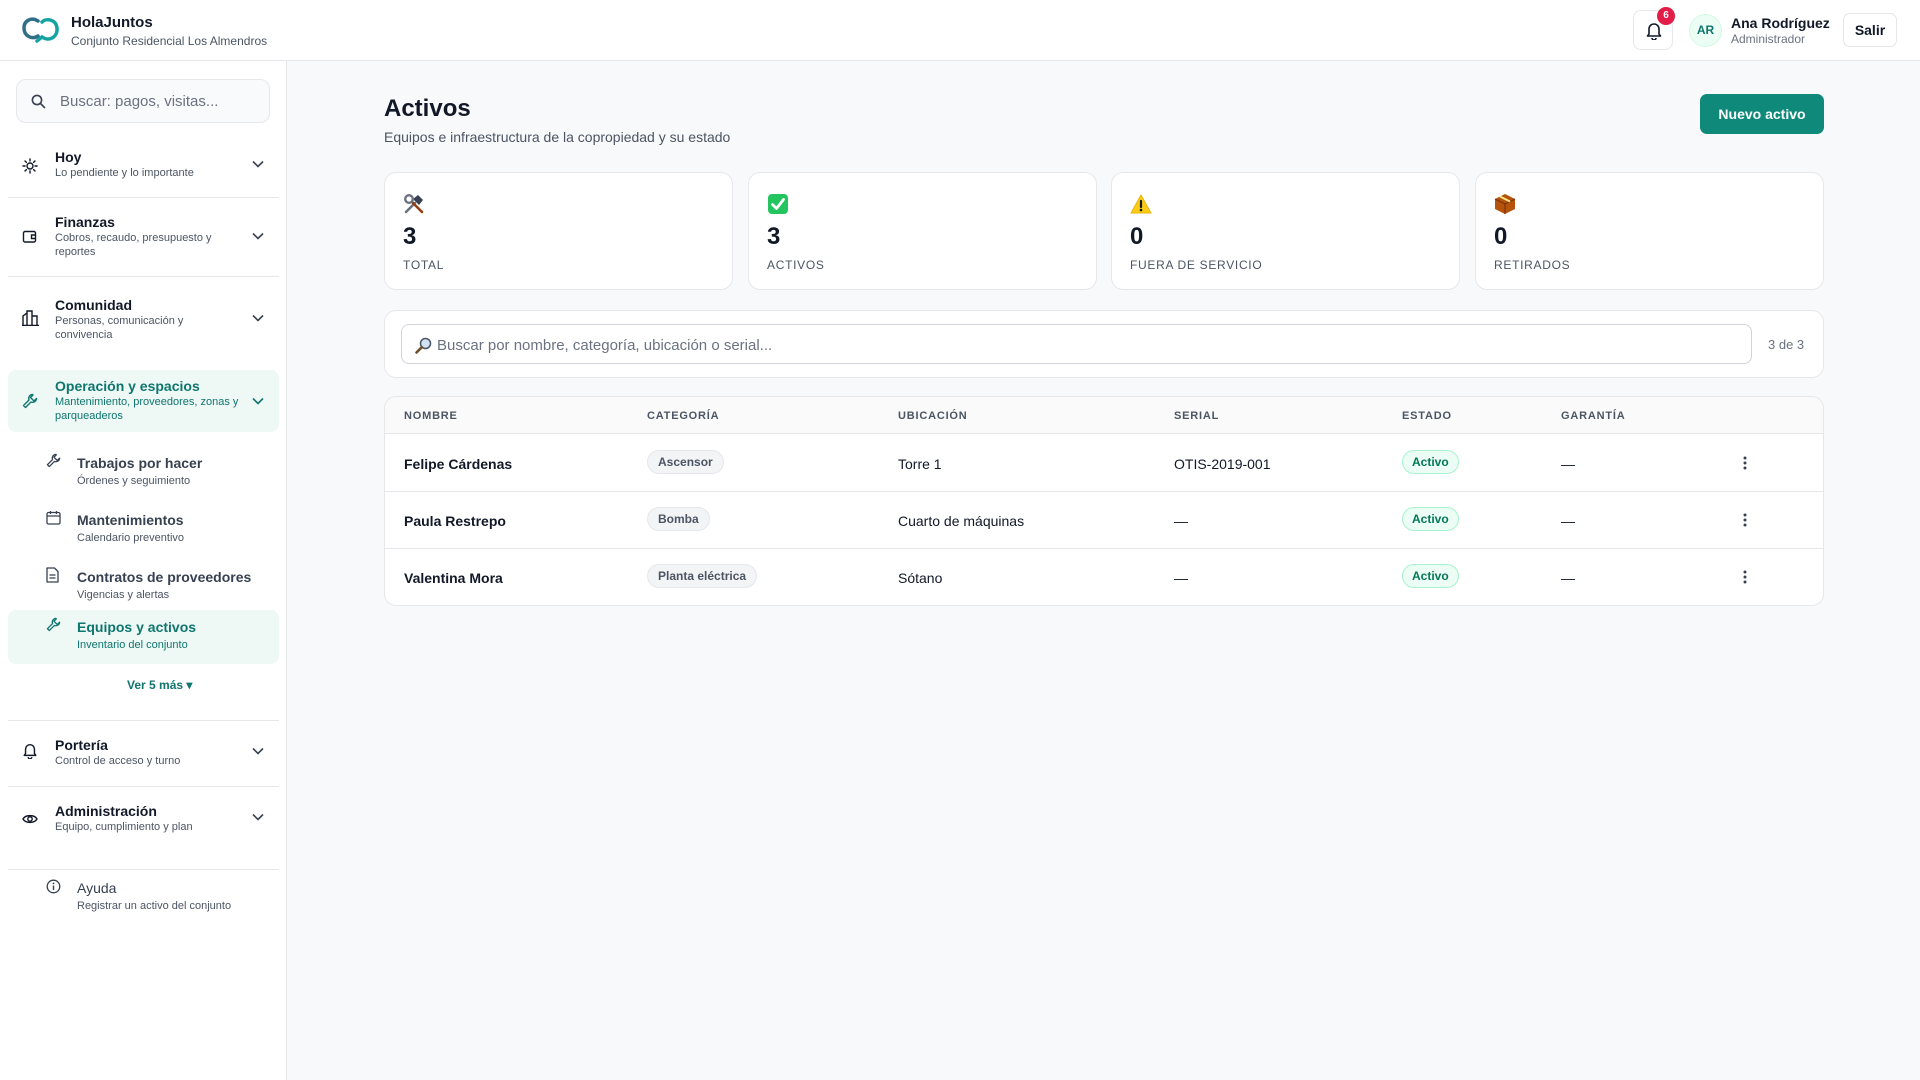  Describe the element at coordinates (30, 166) in the screenshot. I see `sun-icon` at that location.